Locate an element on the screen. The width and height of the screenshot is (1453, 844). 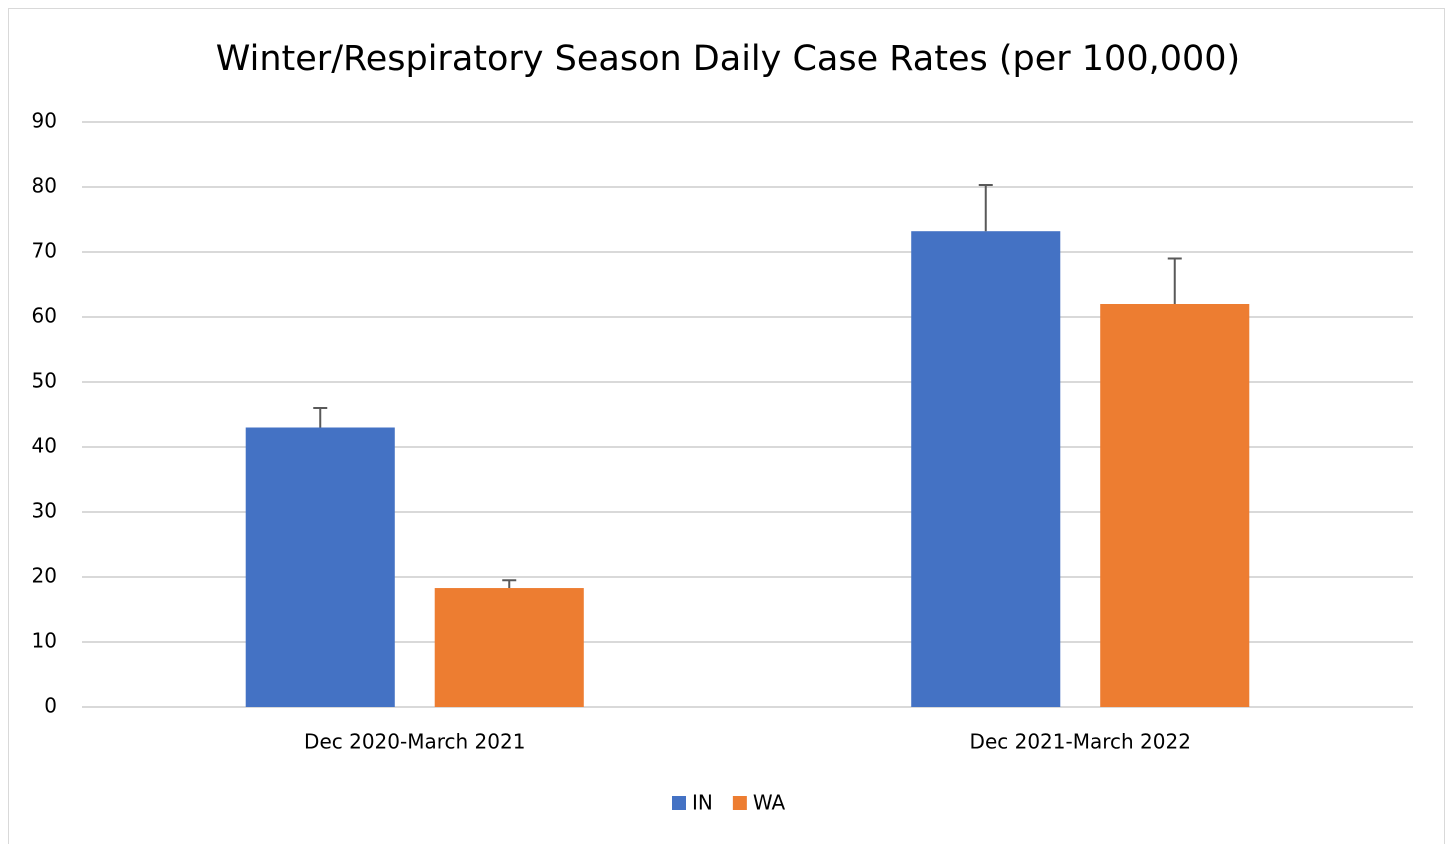
y-tick-label: 30 is located at coordinates (44, 511).